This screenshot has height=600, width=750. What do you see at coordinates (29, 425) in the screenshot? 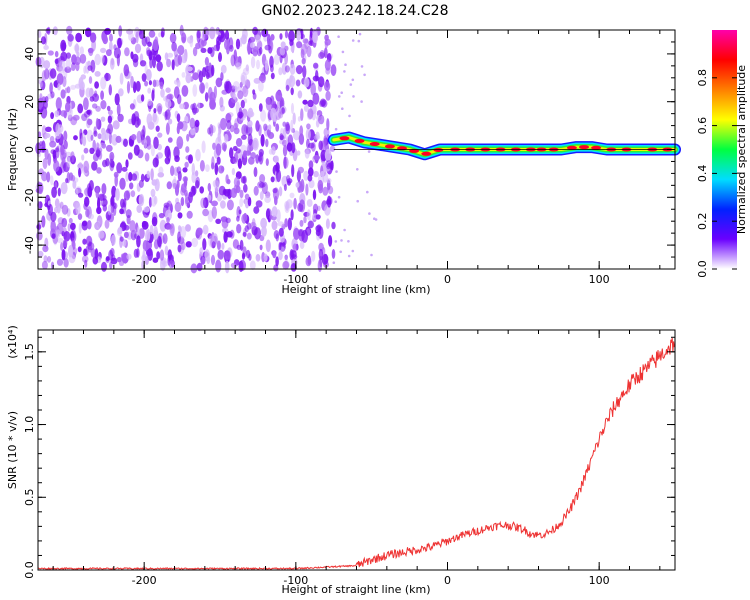
I see `snr-y-tick-label: 1.0` at bounding box center [29, 425].